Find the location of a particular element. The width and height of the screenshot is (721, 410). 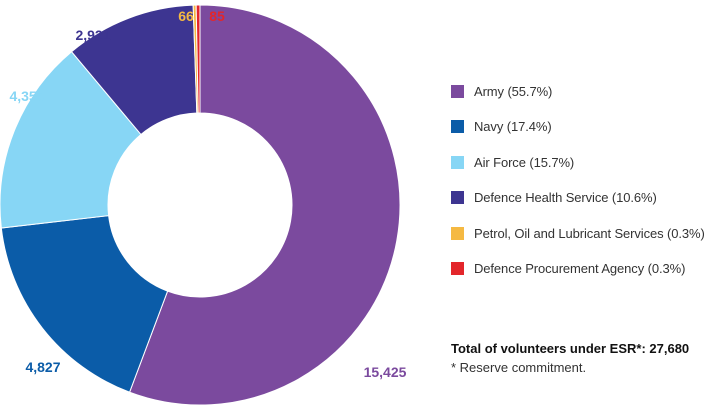

legend-label-air-force: Air Force (15.7%) is located at coordinates (524, 162).